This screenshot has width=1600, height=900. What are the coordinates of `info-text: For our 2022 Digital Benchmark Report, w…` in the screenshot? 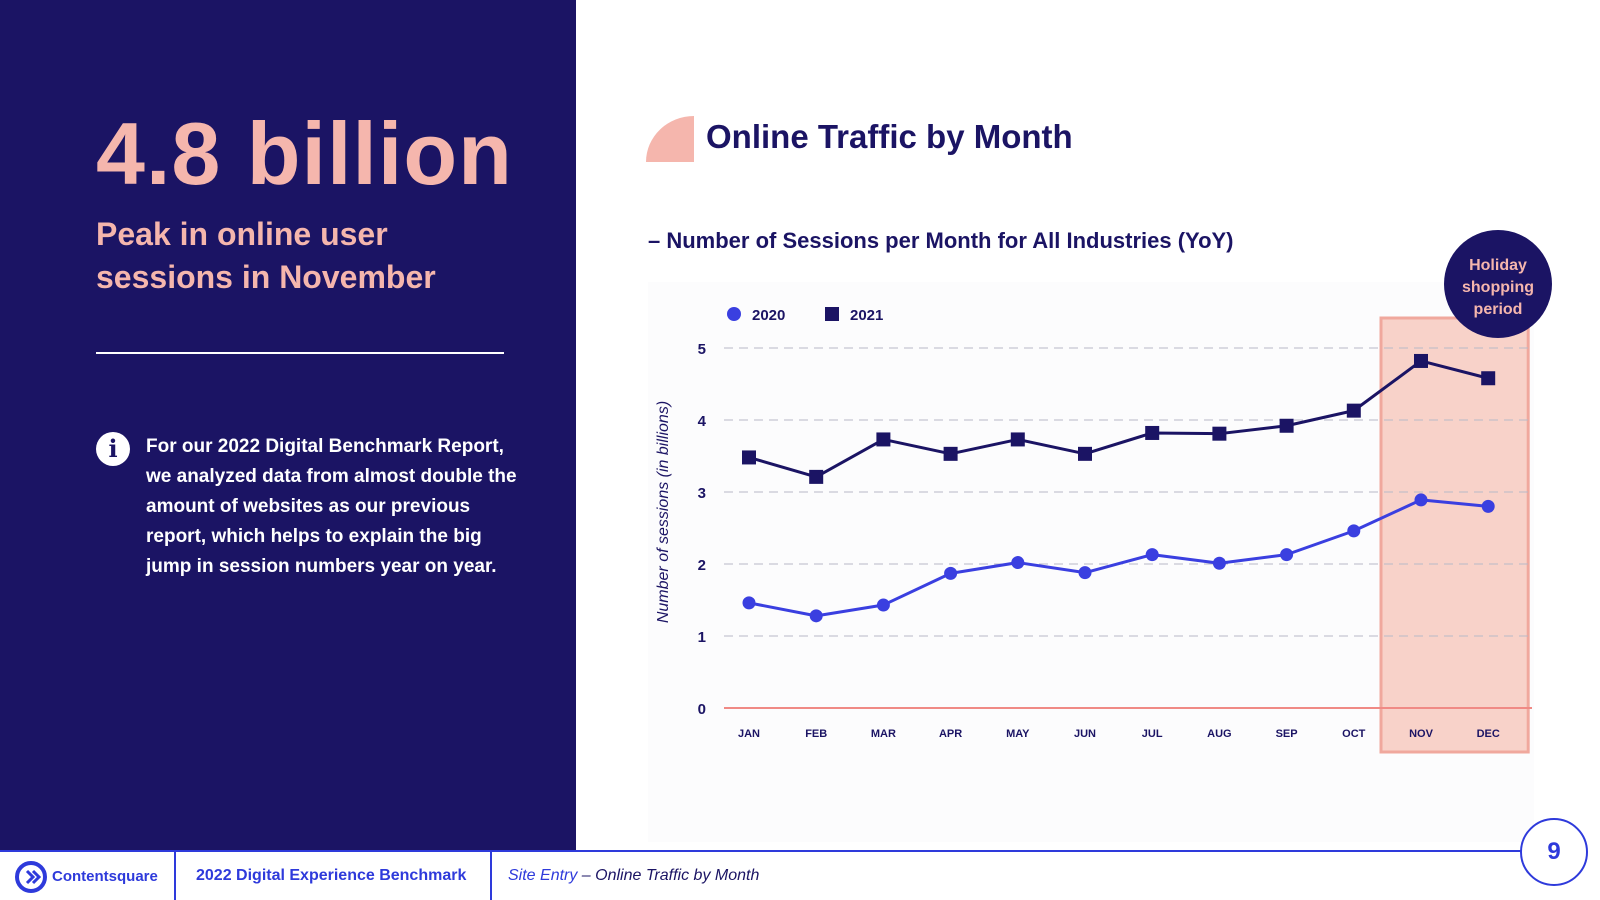 It's located at (331, 506).